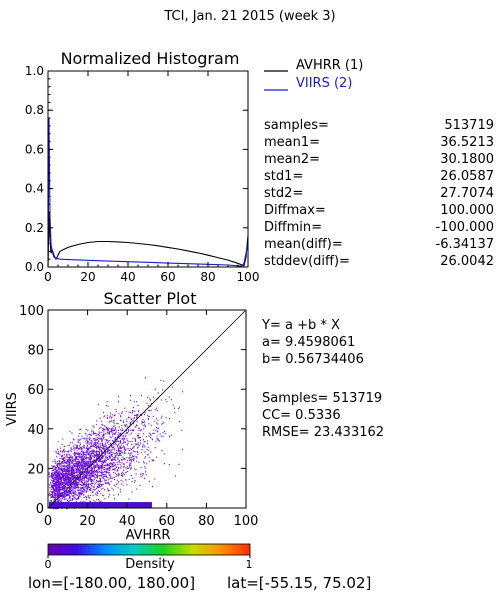 The image size is (500, 600). Describe the element at coordinates (167, 277) in the screenshot. I see `histogram-xtick-label: 60` at that location.